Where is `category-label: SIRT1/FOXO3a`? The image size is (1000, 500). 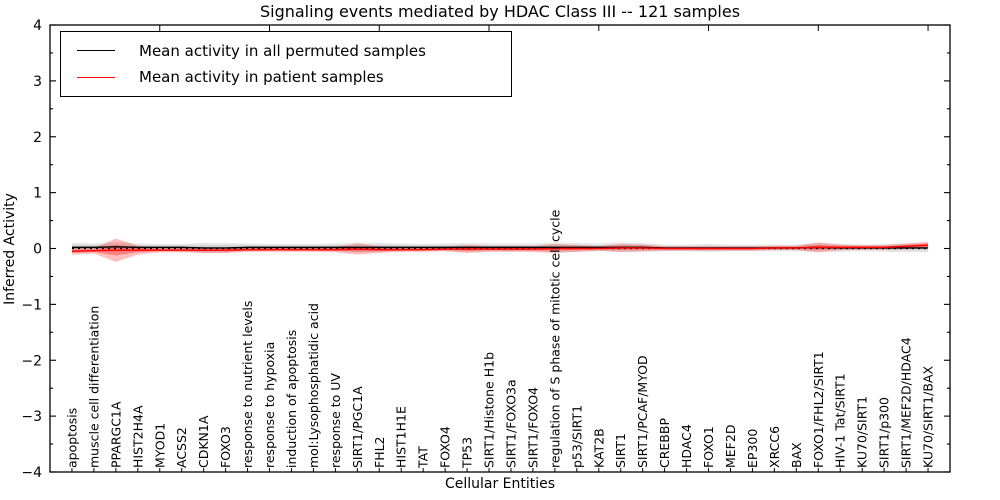 category-label: SIRT1/FOXO3a is located at coordinates (510, 423).